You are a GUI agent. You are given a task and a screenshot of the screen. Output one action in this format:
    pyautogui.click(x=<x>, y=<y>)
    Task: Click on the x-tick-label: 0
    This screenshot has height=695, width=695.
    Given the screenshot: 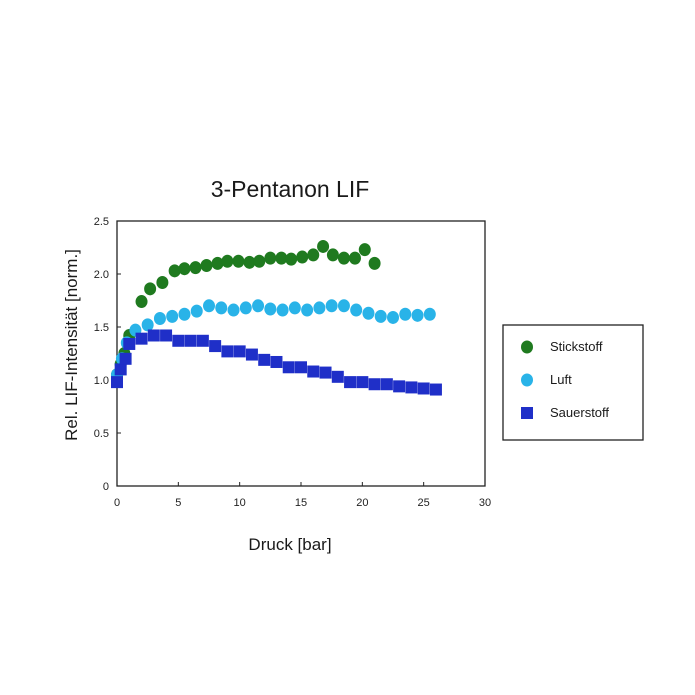 What is the action you would take?
    pyautogui.click(x=117, y=503)
    